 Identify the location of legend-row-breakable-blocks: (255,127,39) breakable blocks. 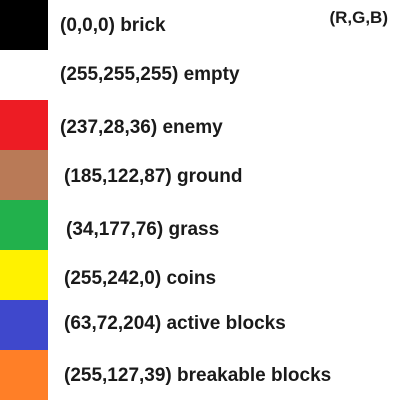
(200, 375).